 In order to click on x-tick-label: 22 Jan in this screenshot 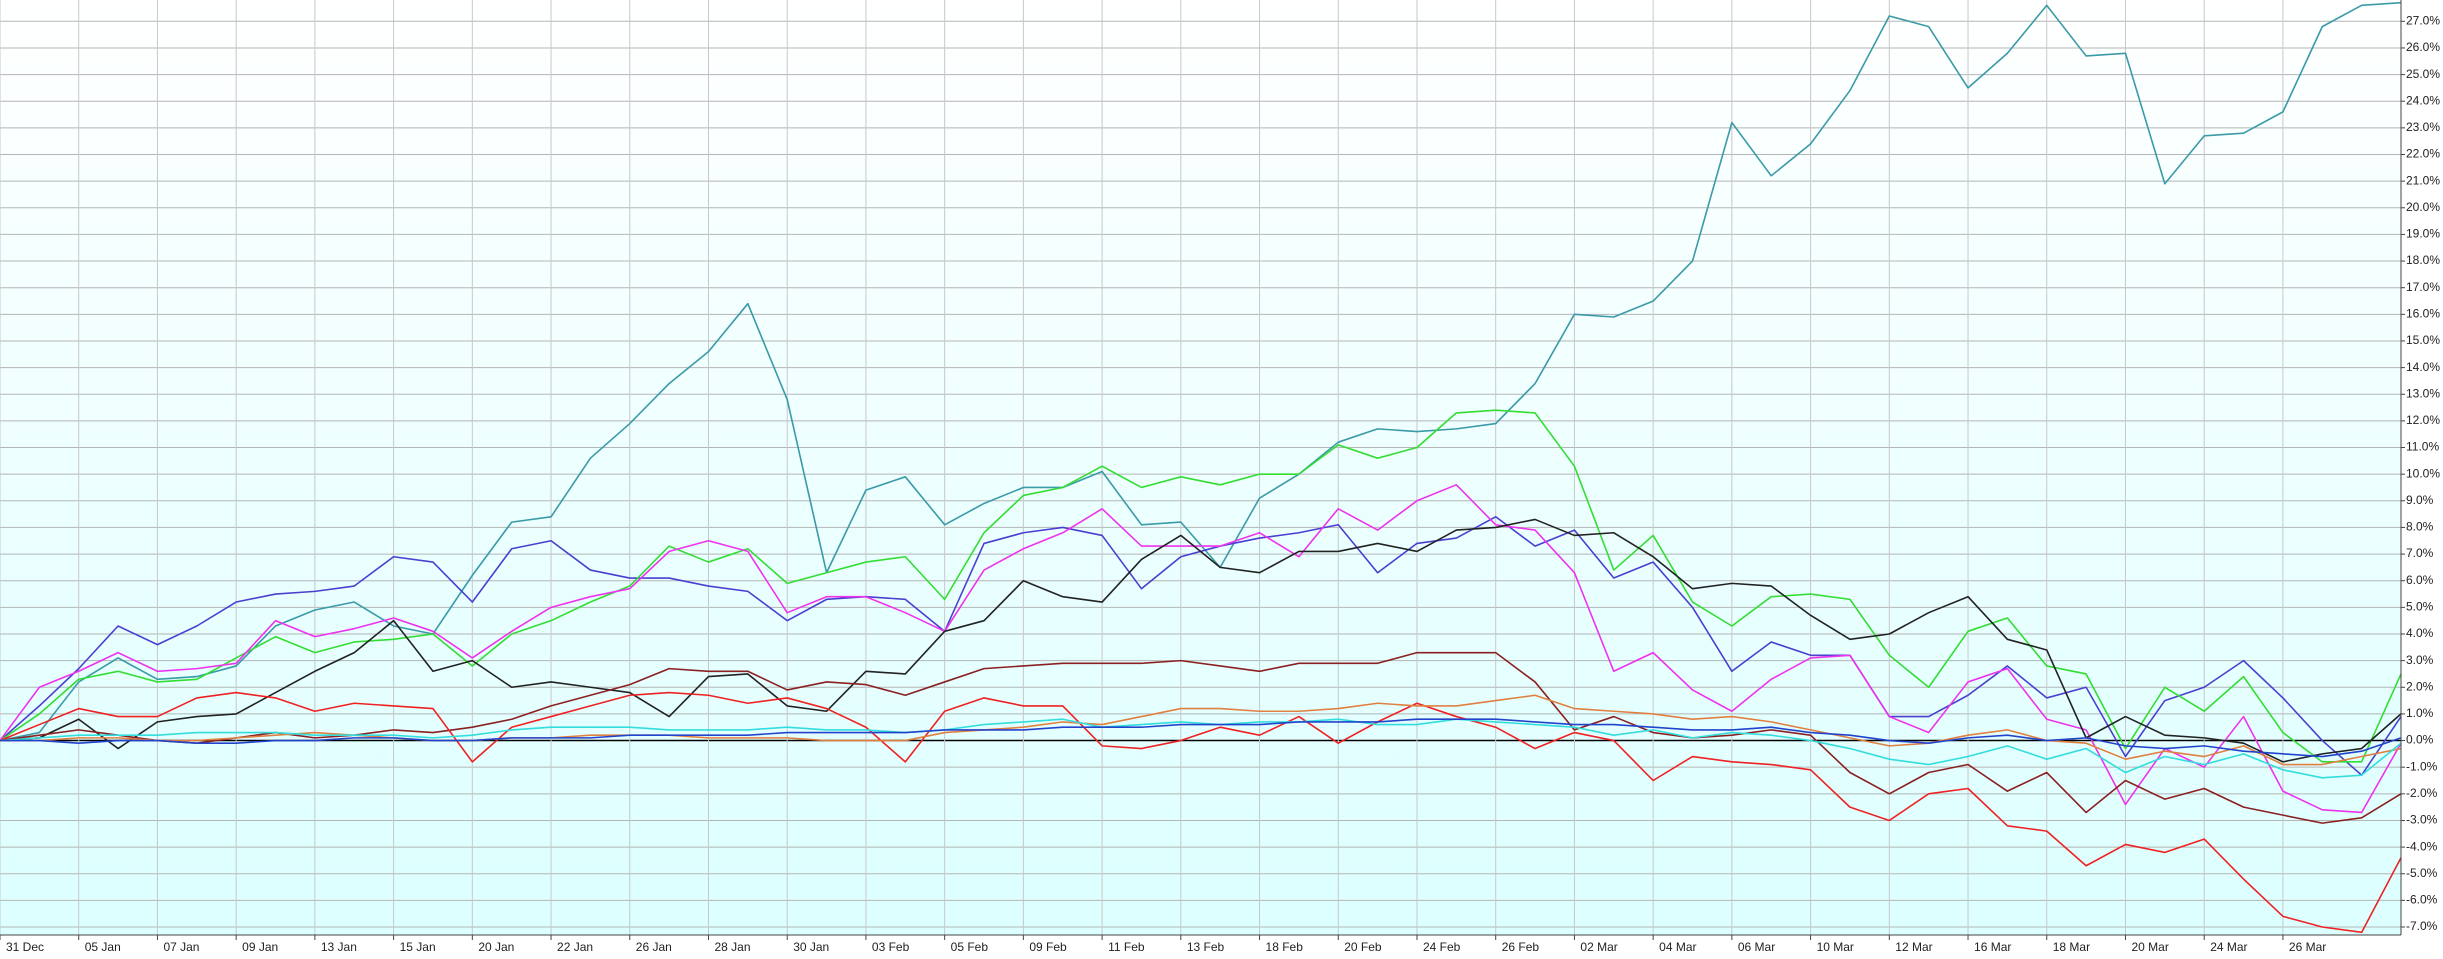, I will do `click(575, 947)`.